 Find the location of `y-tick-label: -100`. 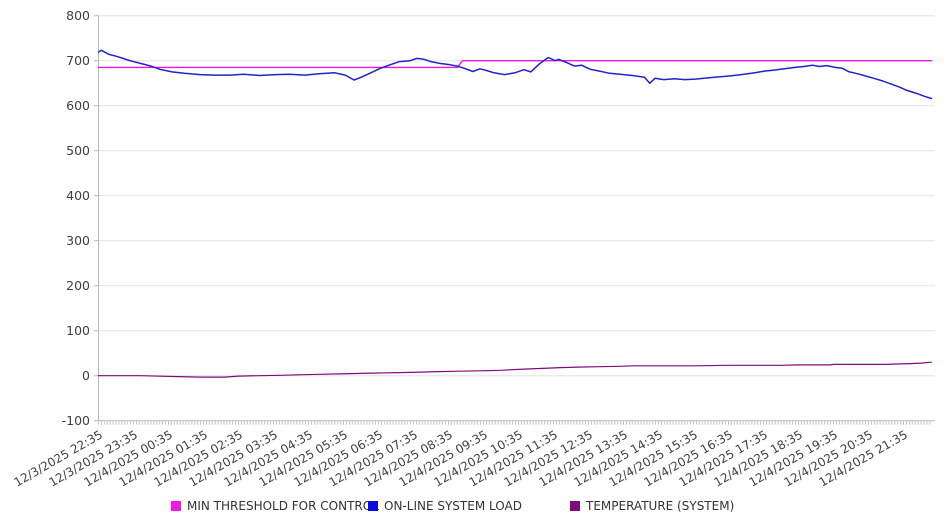

y-tick-label: -100 is located at coordinates (76, 420).